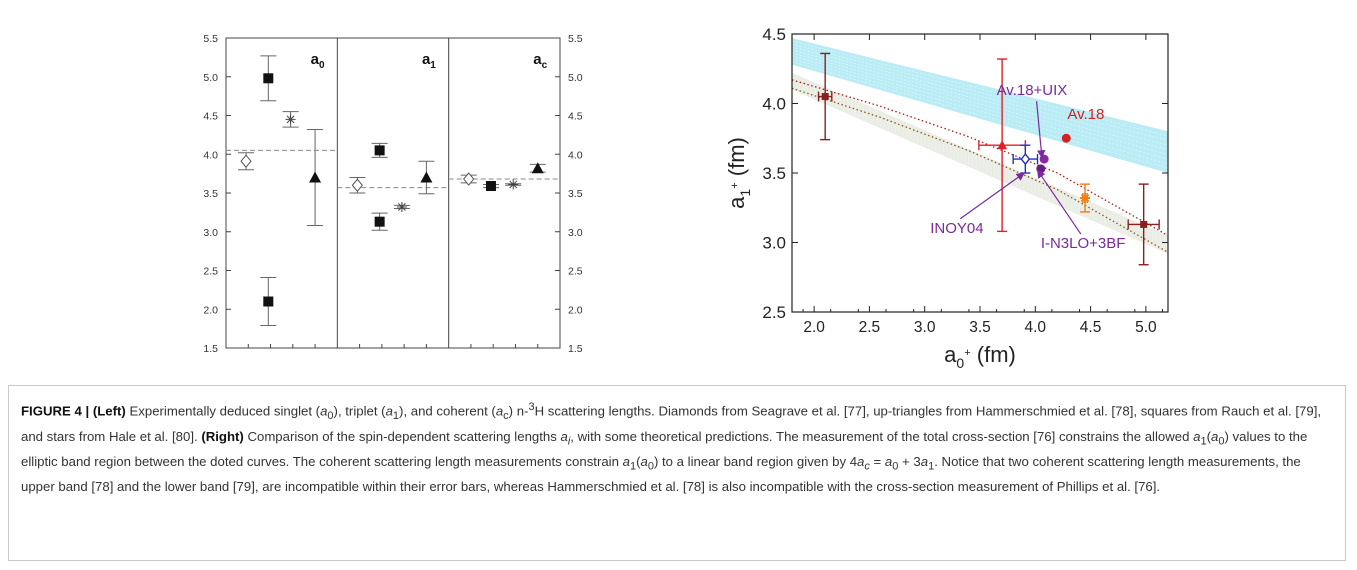  What do you see at coordinates (290, 119) in the screenshot?
I see `star-marker` at bounding box center [290, 119].